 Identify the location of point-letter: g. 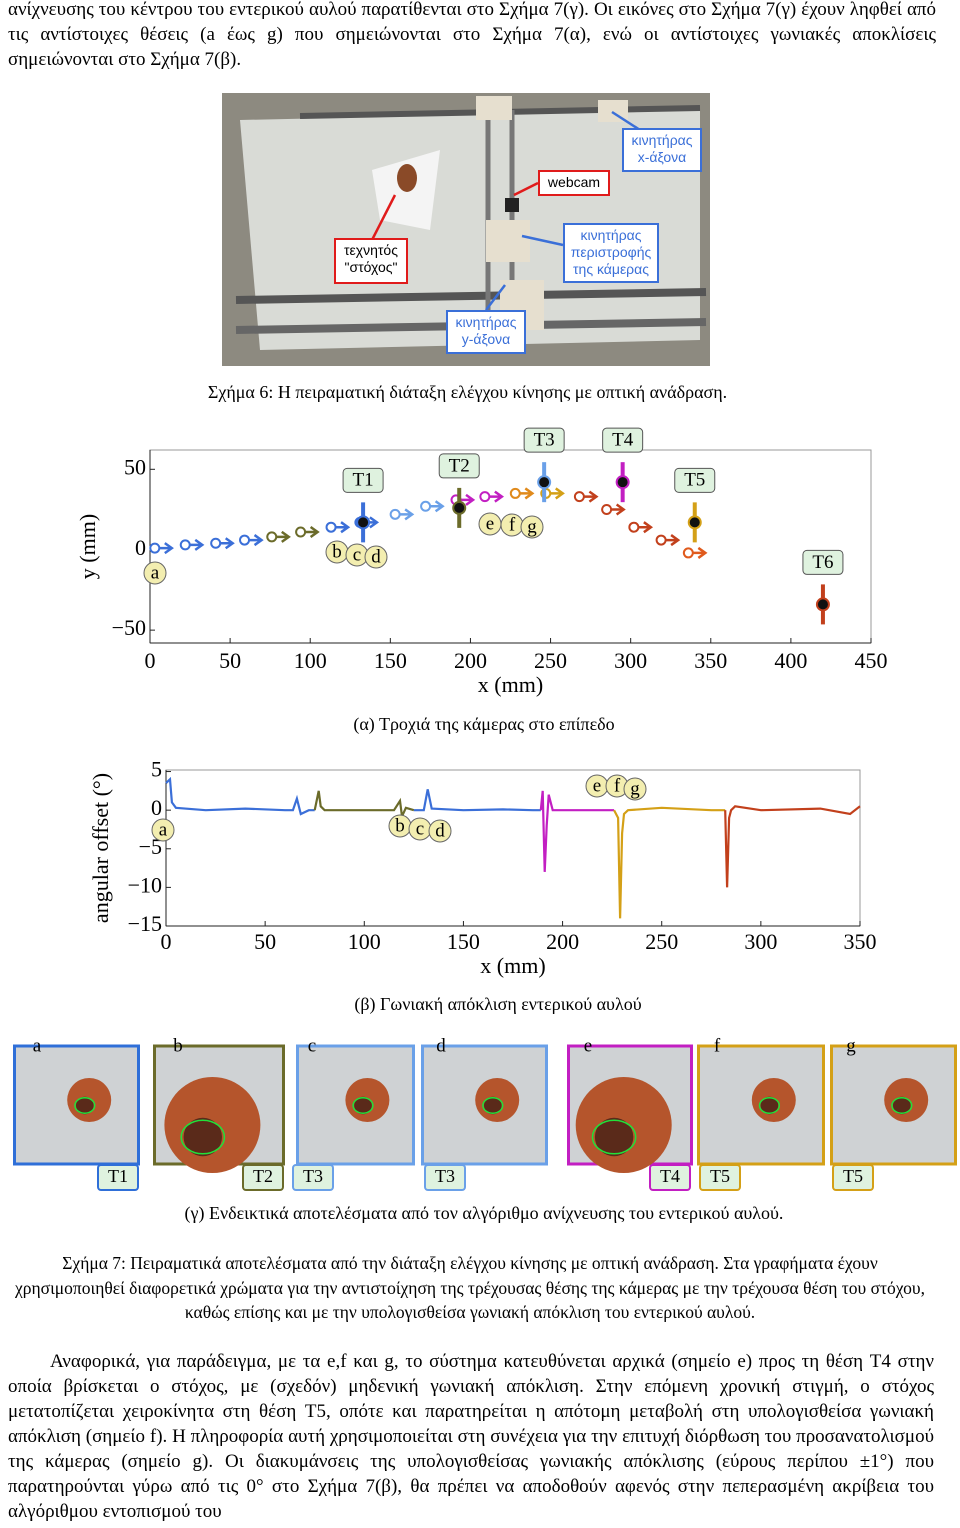
(635, 788).